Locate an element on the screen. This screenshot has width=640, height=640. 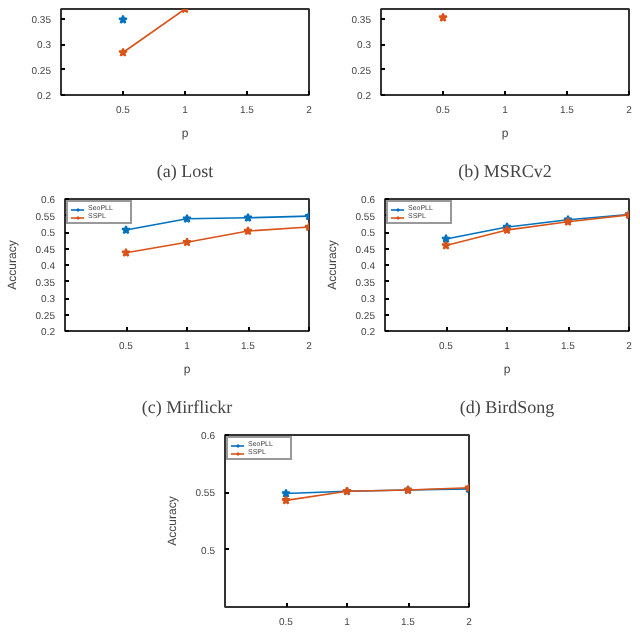
text: (a) Lost is located at coordinates (185, 171).